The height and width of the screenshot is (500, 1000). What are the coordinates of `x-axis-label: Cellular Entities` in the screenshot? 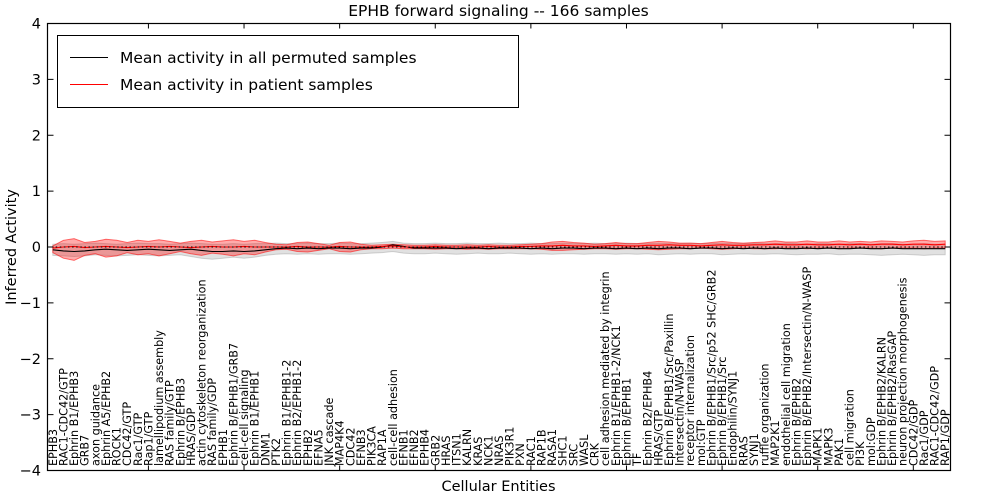 It's located at (498, 487).